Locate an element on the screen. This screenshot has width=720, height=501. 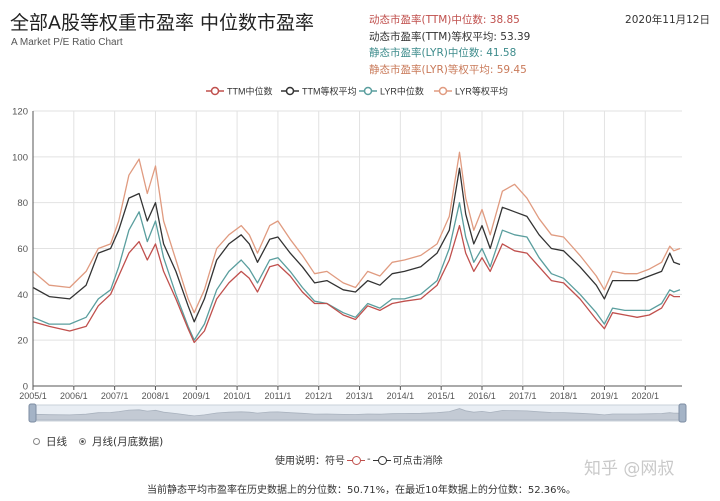
x-tick-label: 2007/1 is located at coordinates (115, 396).